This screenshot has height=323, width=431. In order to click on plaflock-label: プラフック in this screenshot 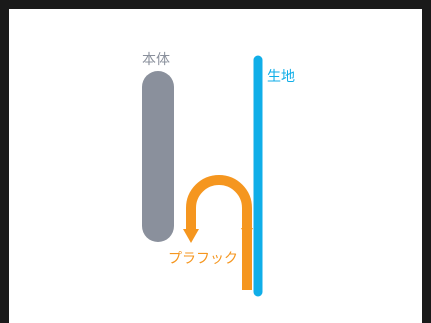, I will do `click(203, 259)`.